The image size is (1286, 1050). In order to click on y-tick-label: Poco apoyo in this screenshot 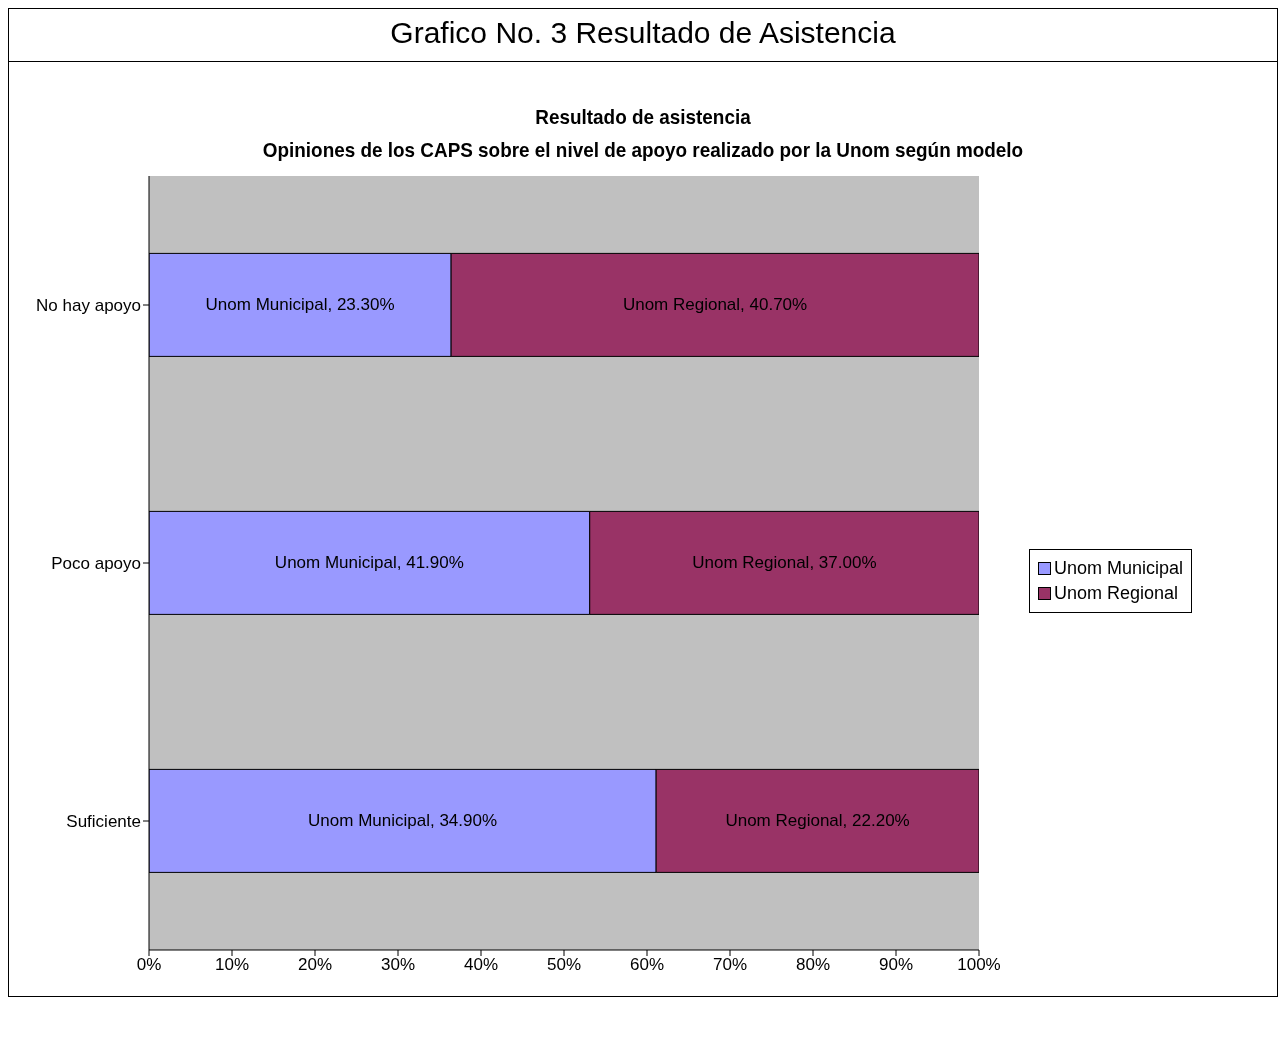, I will do `click(96, 564)`.